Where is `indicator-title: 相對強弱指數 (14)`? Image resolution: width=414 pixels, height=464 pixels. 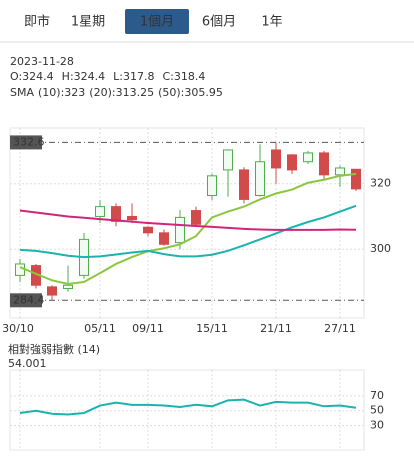
indicator-title: 相對強弱指數 (14) is located at coordinates (54, 349).